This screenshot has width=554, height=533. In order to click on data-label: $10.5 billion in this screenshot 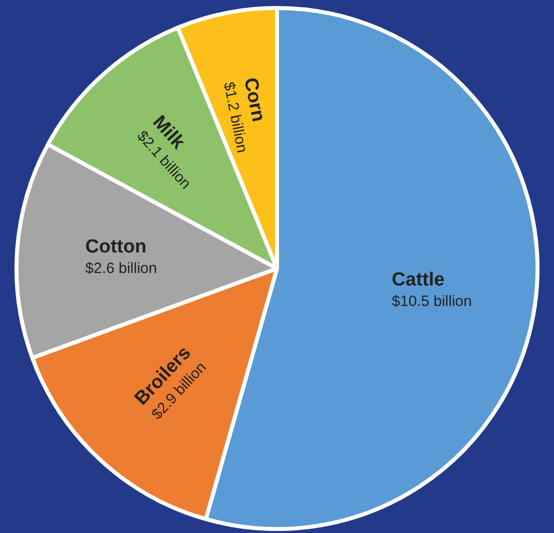, I will do `click(432, 301)`.